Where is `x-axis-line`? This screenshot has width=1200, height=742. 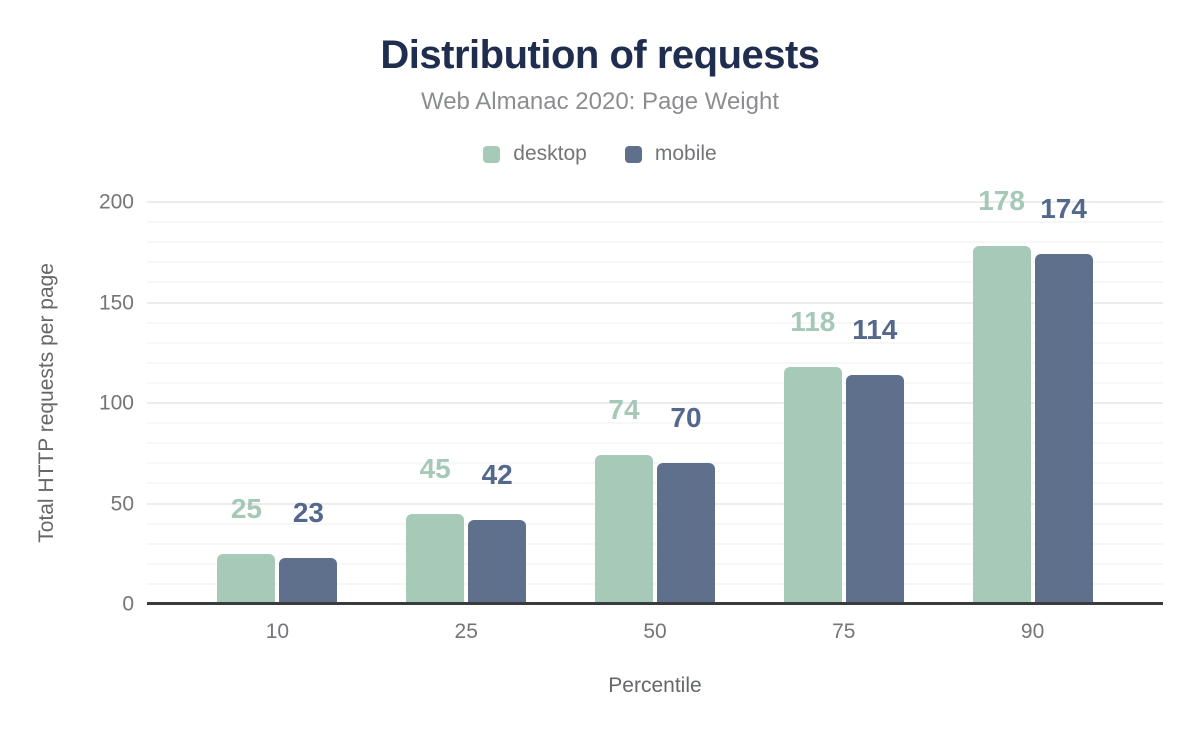 x-axis-line is located at coordinates (655, 603).